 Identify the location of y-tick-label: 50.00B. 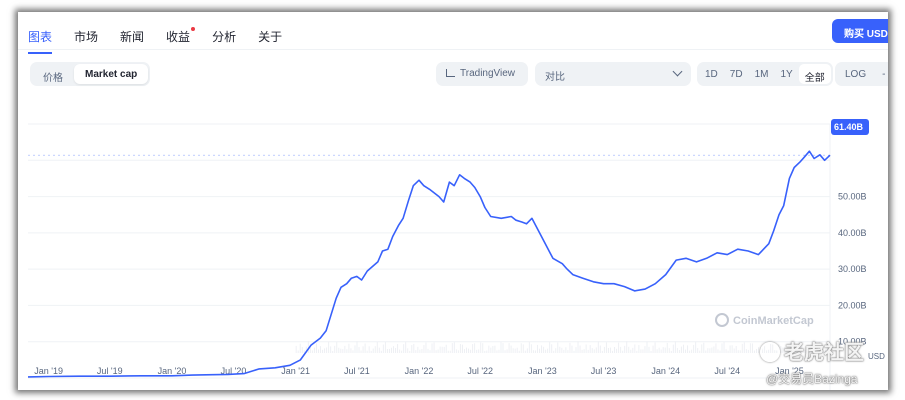
(852, 197).